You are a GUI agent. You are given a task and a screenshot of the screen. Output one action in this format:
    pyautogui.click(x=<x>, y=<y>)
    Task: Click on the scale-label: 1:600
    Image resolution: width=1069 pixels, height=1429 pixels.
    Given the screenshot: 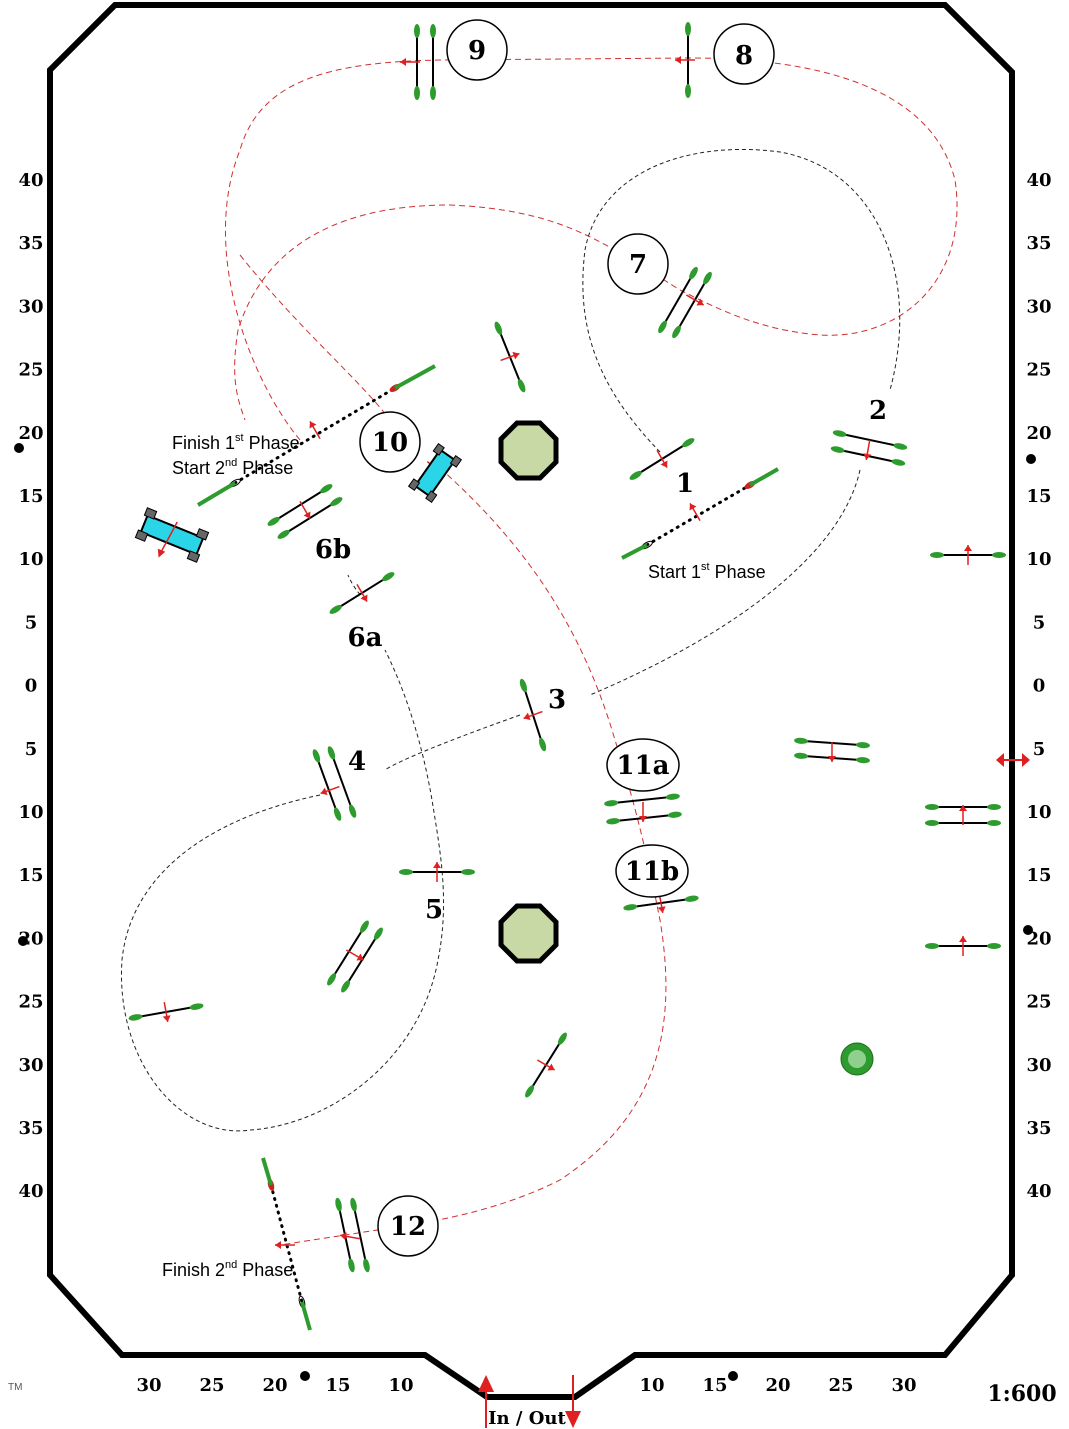 What is the action you would take?
    pyautogui.click(x=1021, y=1394)
    